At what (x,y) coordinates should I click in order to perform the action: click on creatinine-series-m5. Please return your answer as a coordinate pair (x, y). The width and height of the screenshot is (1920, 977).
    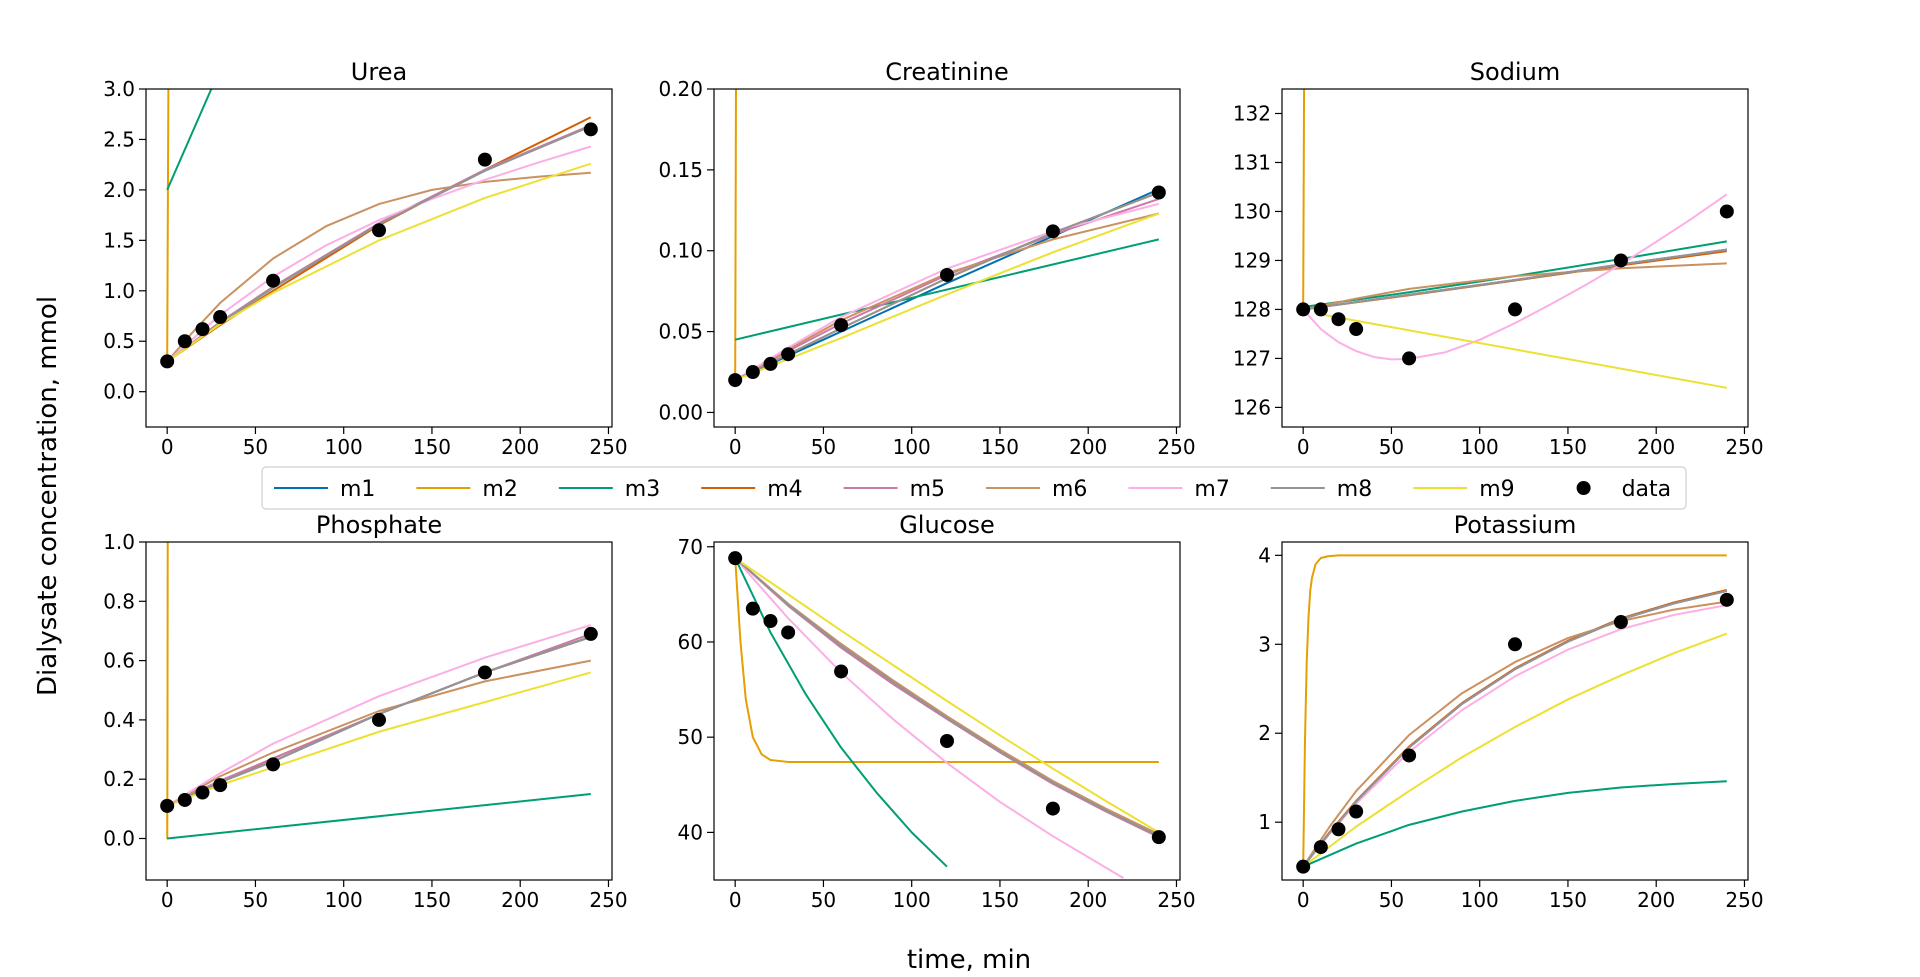
    Looking at the image, I should click on (947, 289).